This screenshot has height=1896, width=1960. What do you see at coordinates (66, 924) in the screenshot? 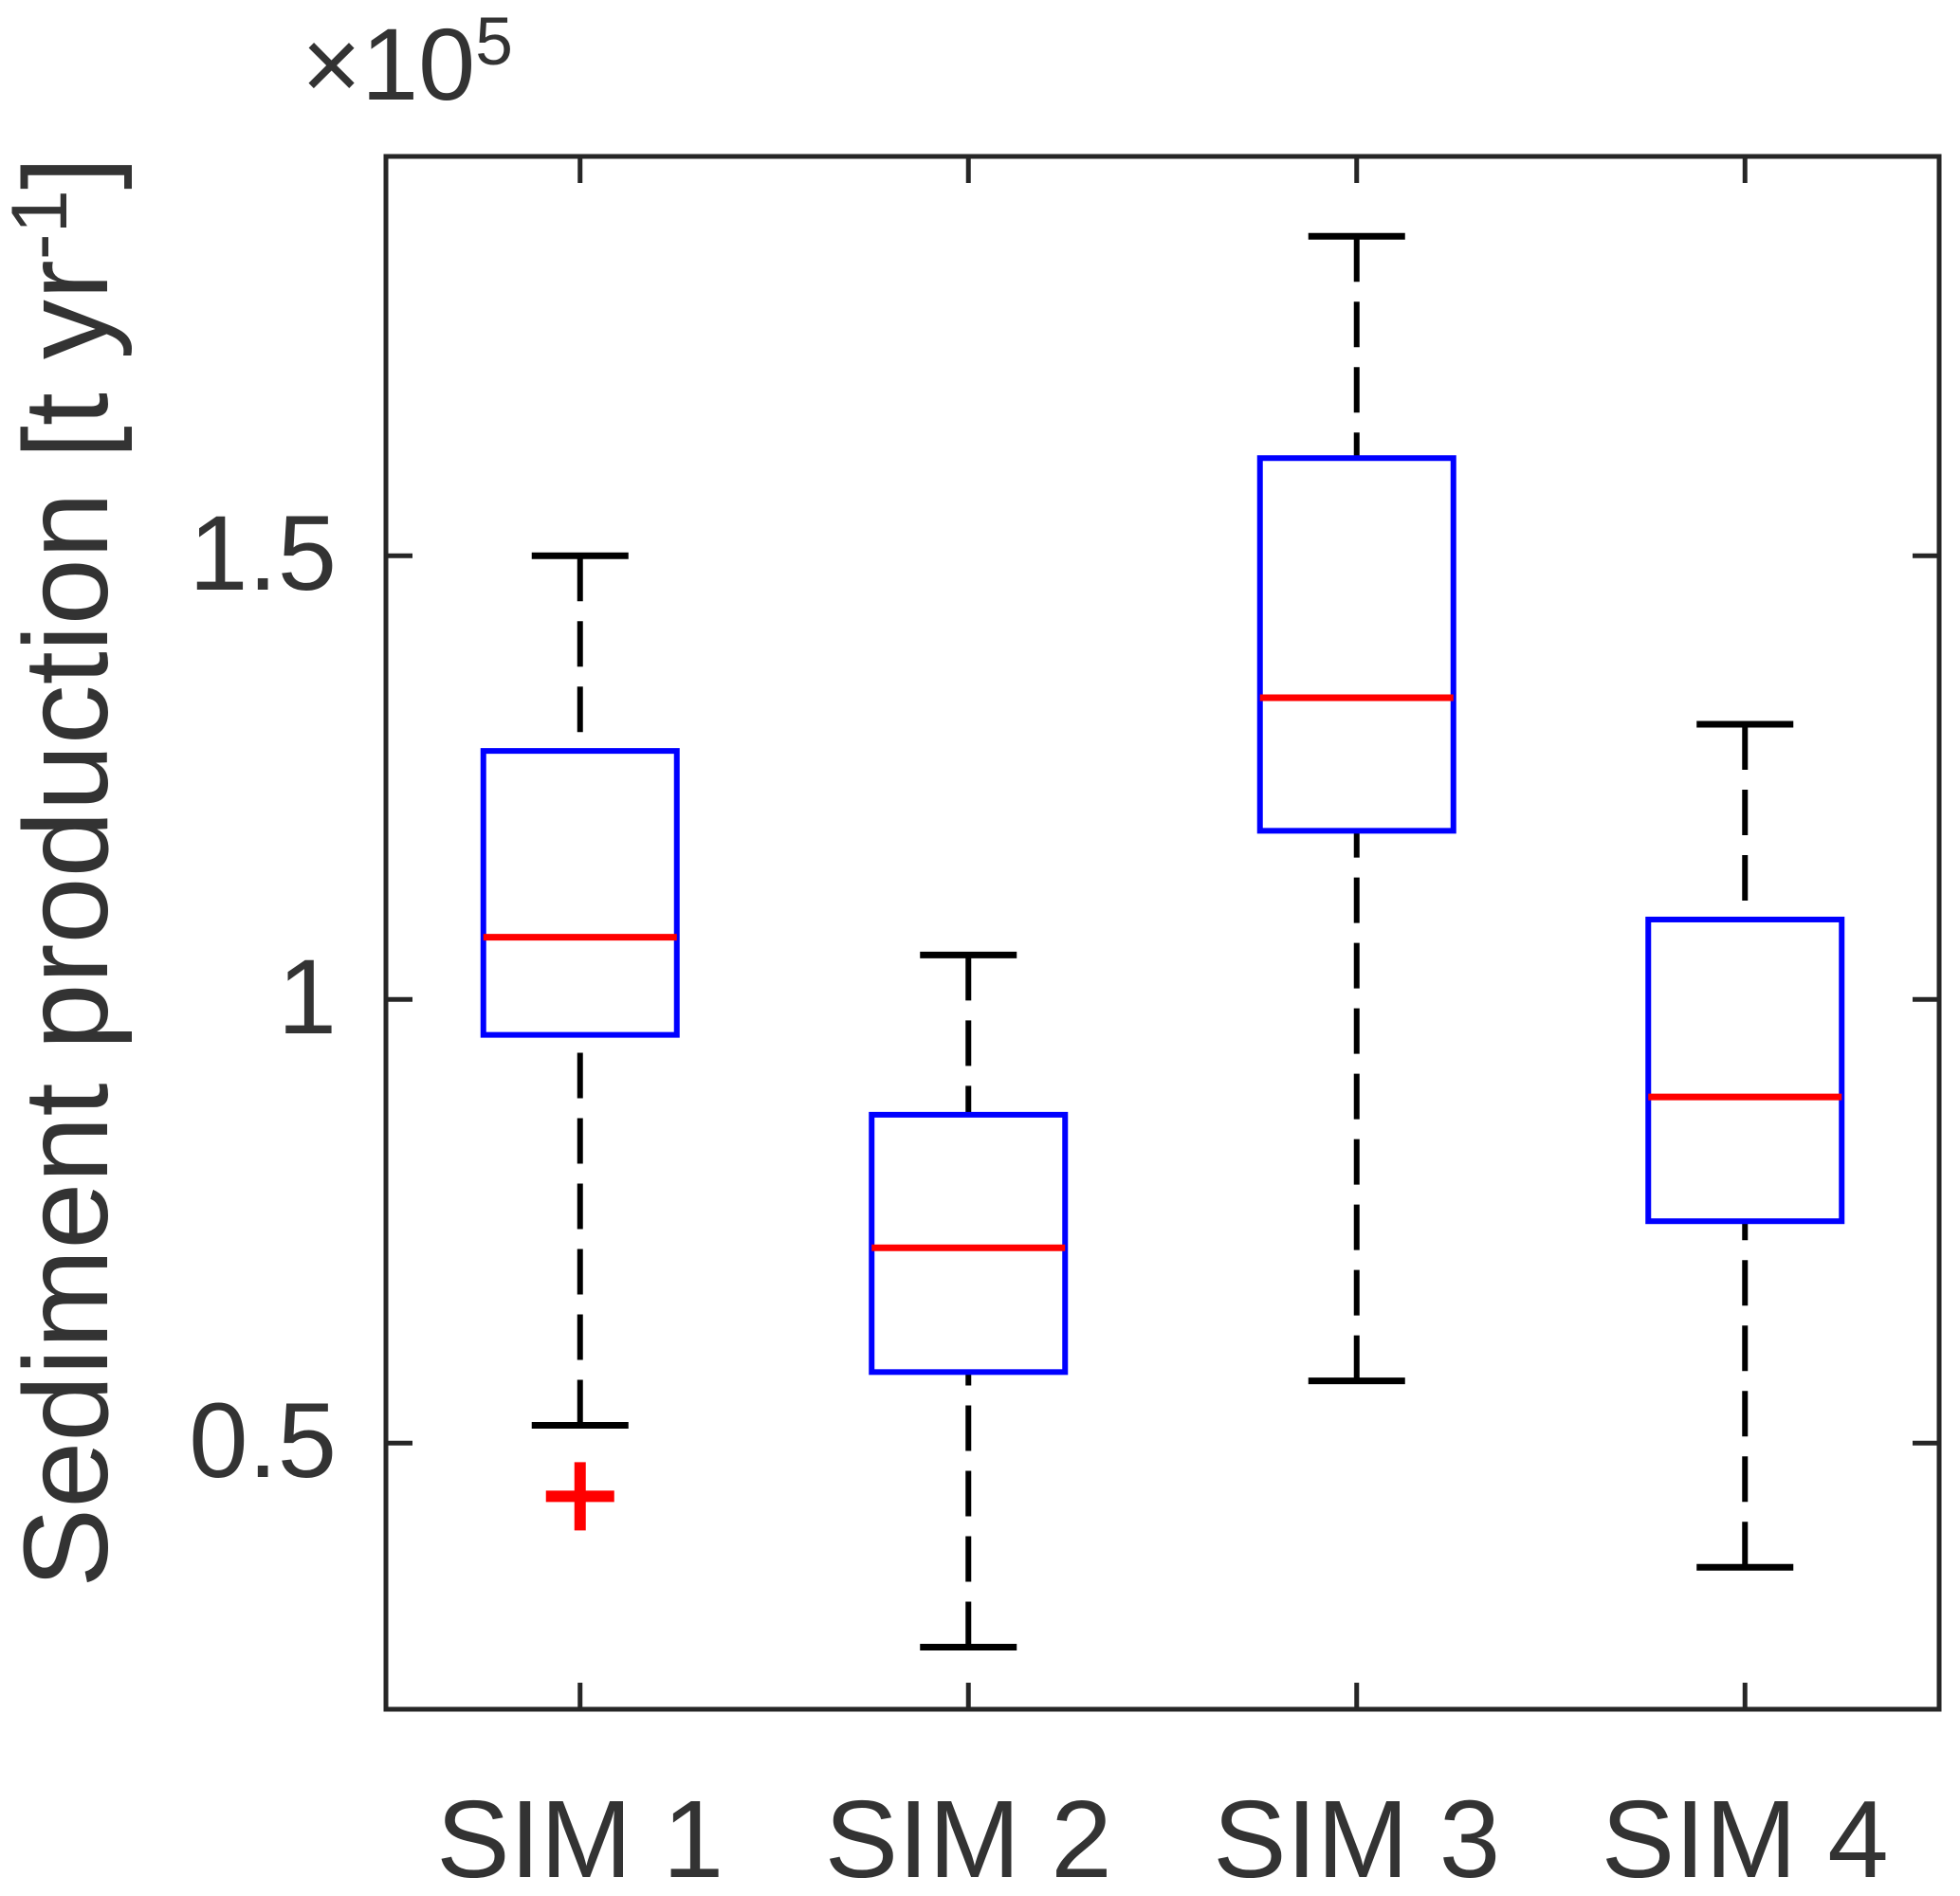
I see `y-axis-label-text: Sediment production [t yr` at bounding box center [66, 924].